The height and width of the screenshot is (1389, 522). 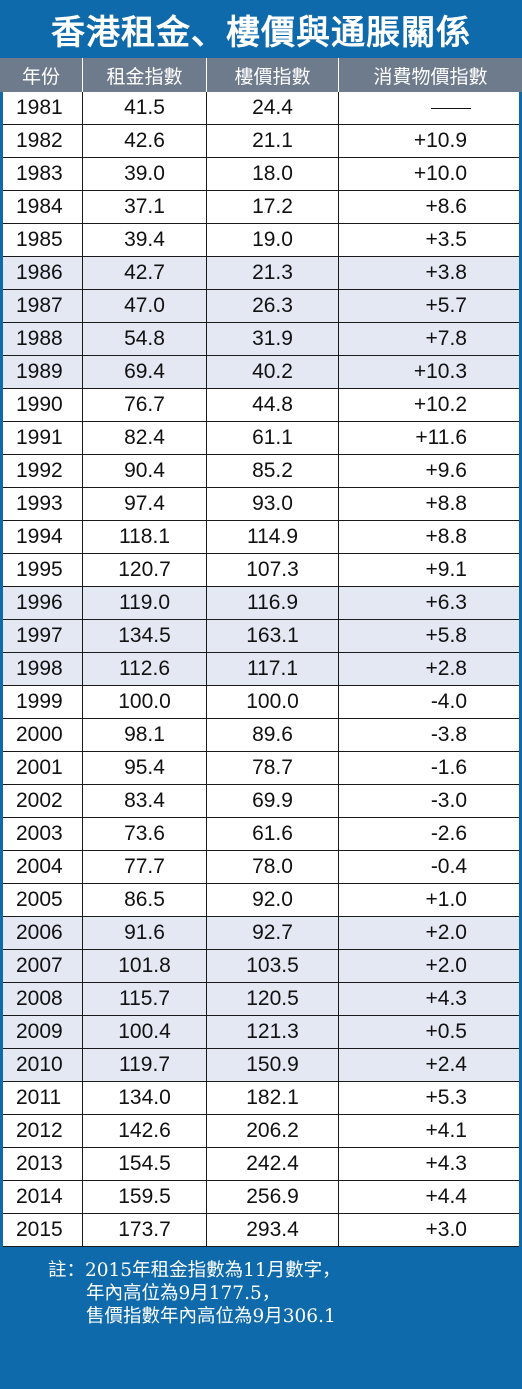 What do you see at coordinates (43, 1065) in the screenshot?
I see `cell-year: 2010` at bounding box center [43, 1065].